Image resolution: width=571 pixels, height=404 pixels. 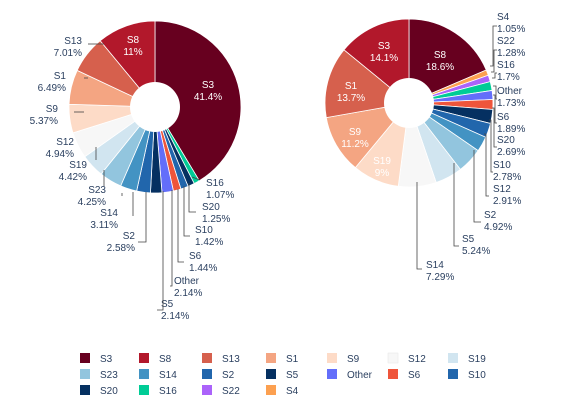 I want to click on legend-item-s6: S6, so click(x=404, y=375).